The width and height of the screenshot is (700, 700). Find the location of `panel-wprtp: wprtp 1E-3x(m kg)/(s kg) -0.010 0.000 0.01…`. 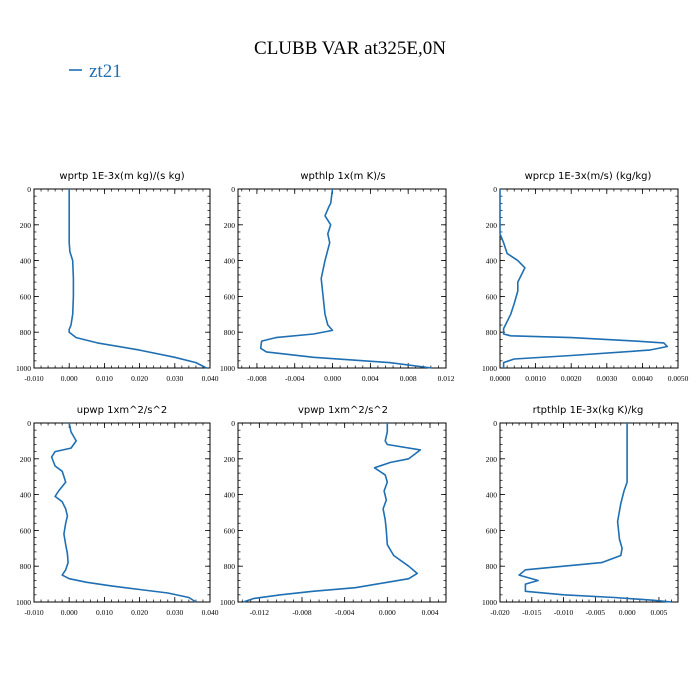

panel-wprtp: wprtp 1E-3x(m kg)/(s kg) -0.010 0.000 0.01… is located at coordinates (117, 277).